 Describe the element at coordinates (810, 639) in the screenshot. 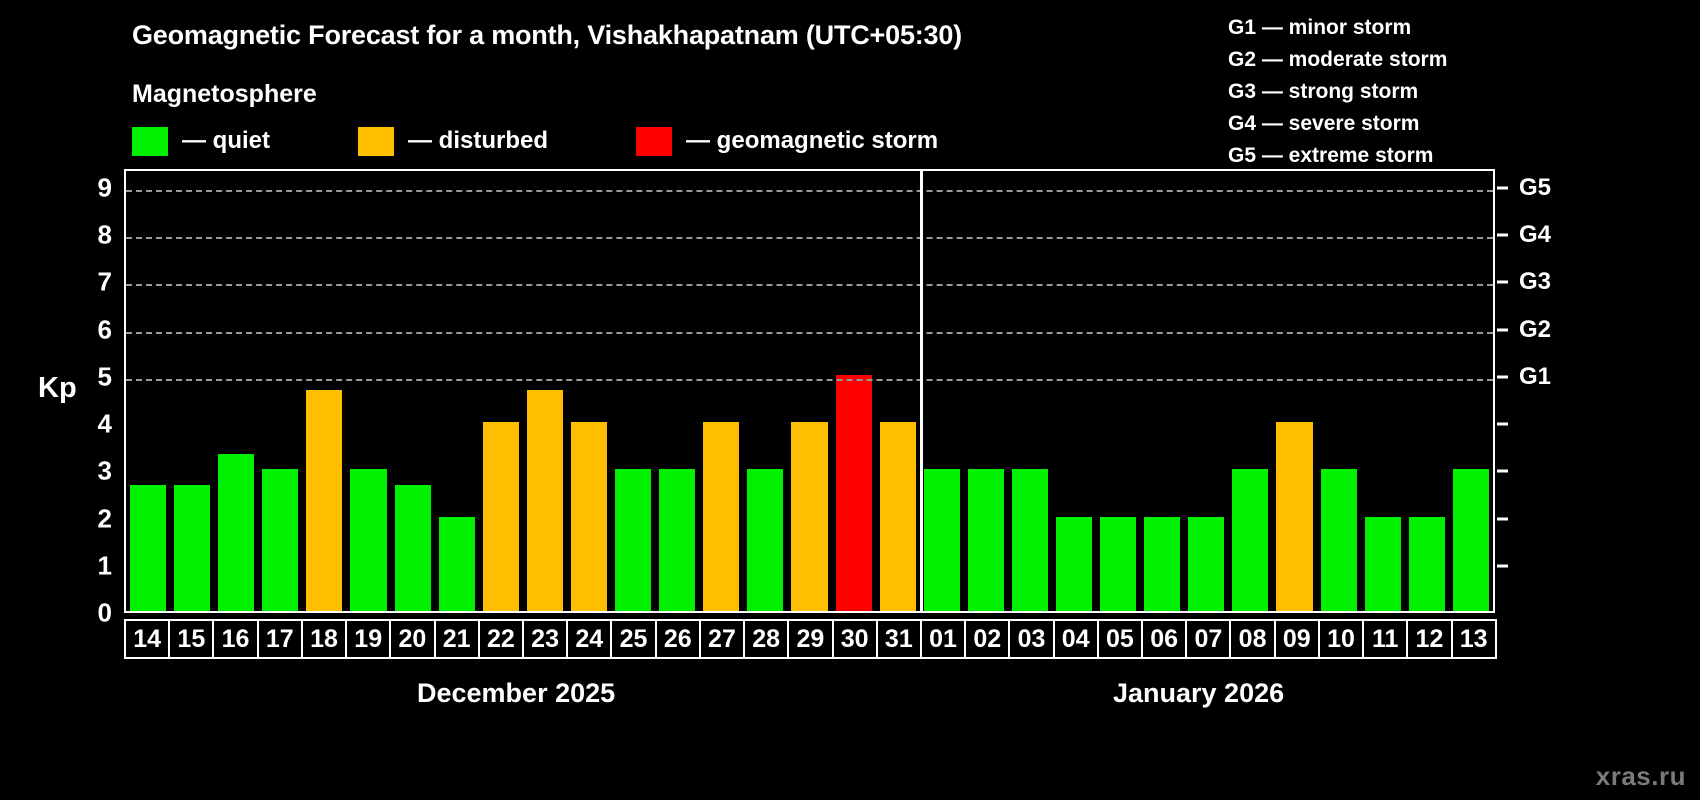

I see `date-cell-29: 29` at that location.